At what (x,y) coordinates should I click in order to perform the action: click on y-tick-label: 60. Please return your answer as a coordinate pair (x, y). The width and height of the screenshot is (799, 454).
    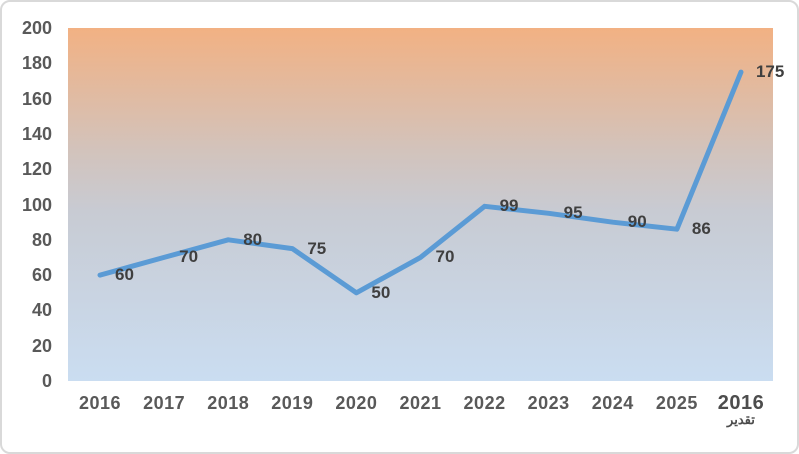
    Looking at the image, I should click on (41, 275).